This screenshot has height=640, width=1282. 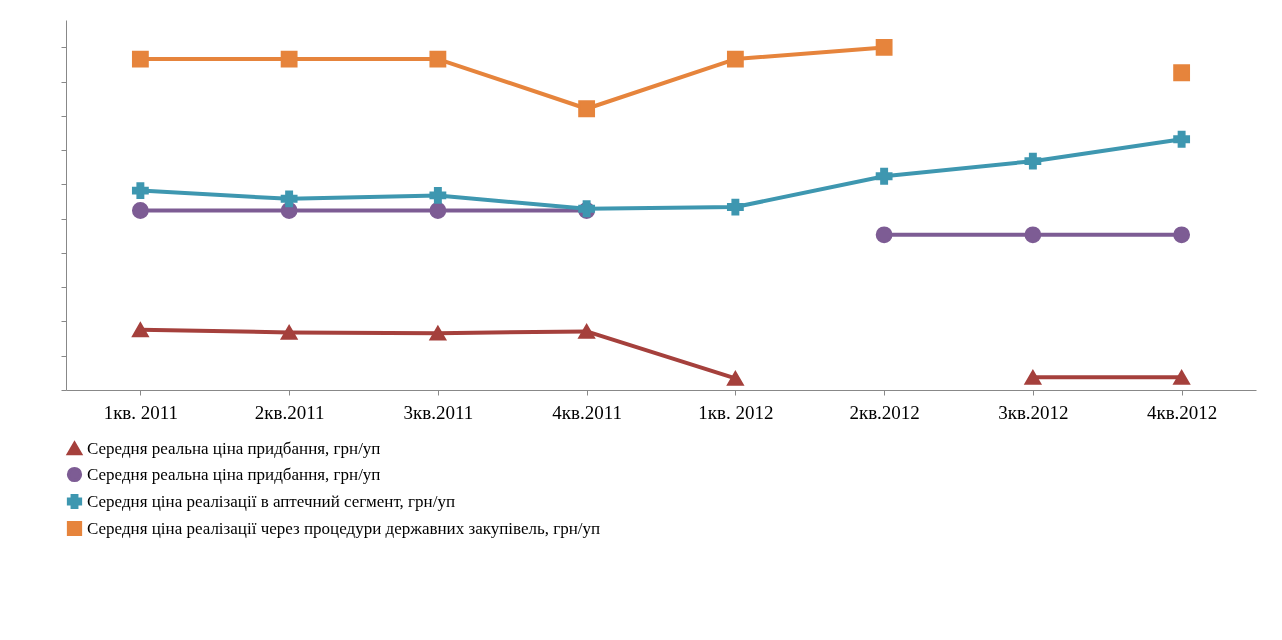 What do you see at coordinates (884, 412) in the screenshot?
I see `x-tick-label: 2кв.2012` at bounding box center [884, 412].